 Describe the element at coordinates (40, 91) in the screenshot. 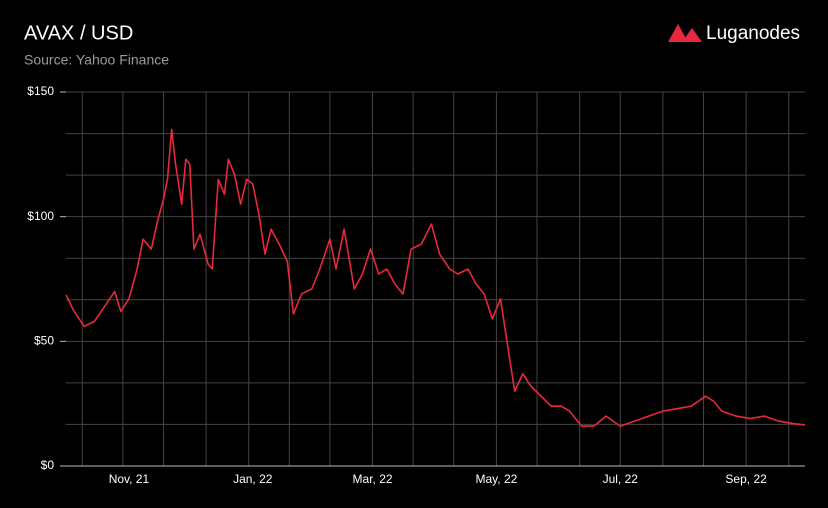

I see `y-tick-label: $150` at that location.